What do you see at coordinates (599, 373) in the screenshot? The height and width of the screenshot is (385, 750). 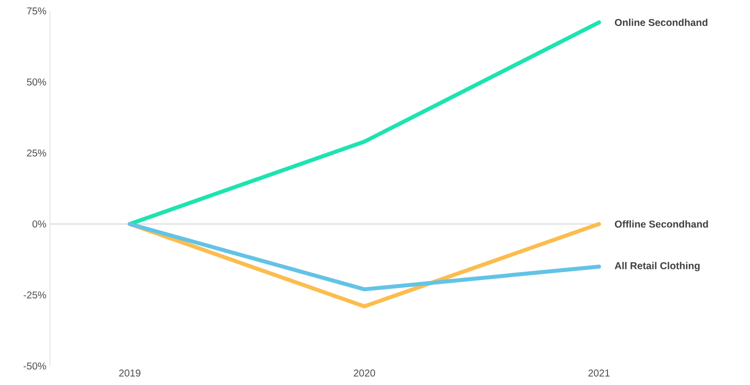 I see `x-tick-label: 2021` at bounding box center [599, 373].